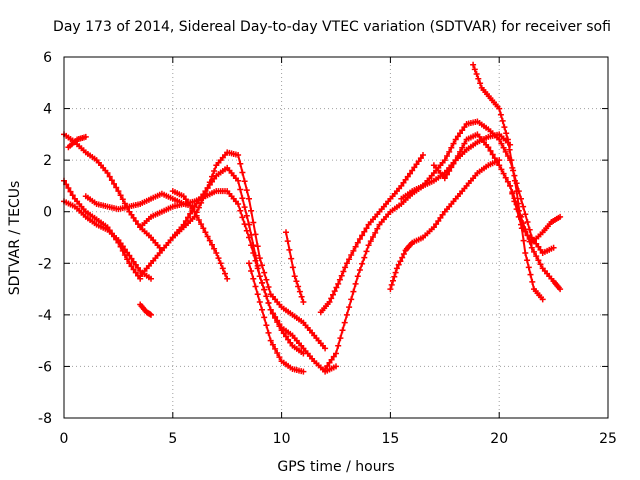 This screenshot has width=640, height=480. What do you see at coordinates (172, 439) in the screenshot?
I see `x-tick-label: 5` at bounding box center [172, 439].